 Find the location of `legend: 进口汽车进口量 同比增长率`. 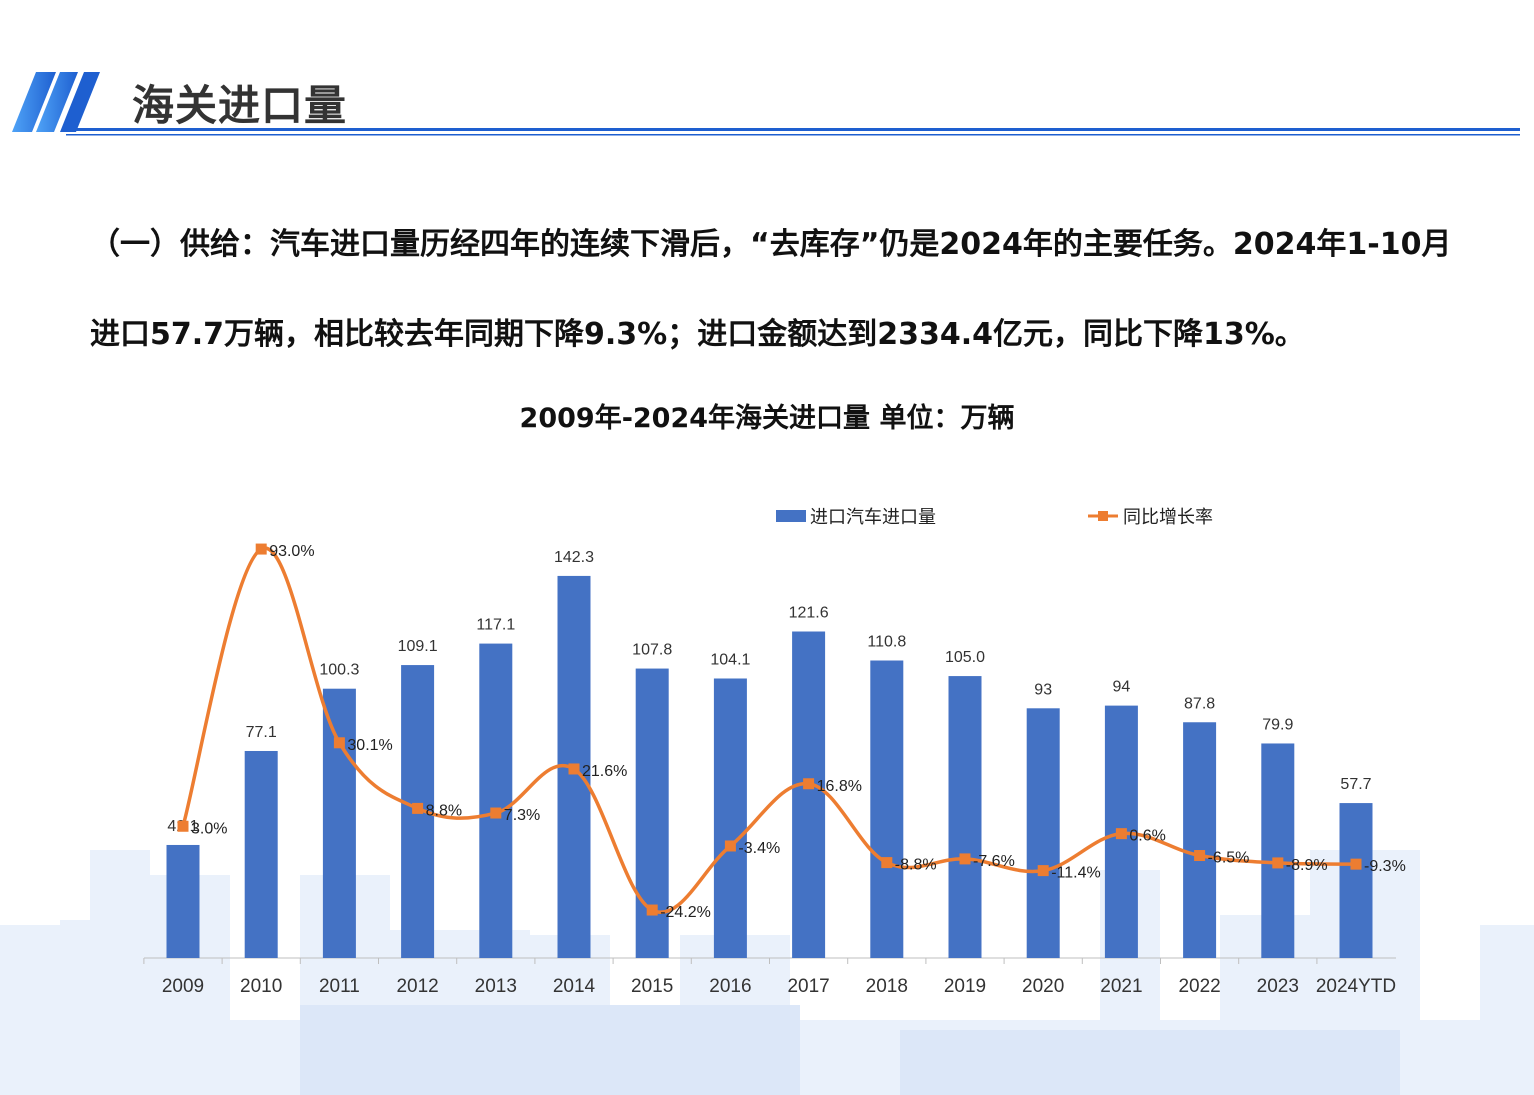

legend: 进口汽车进口量 同比增长率 is located at coordinates (994, 517).